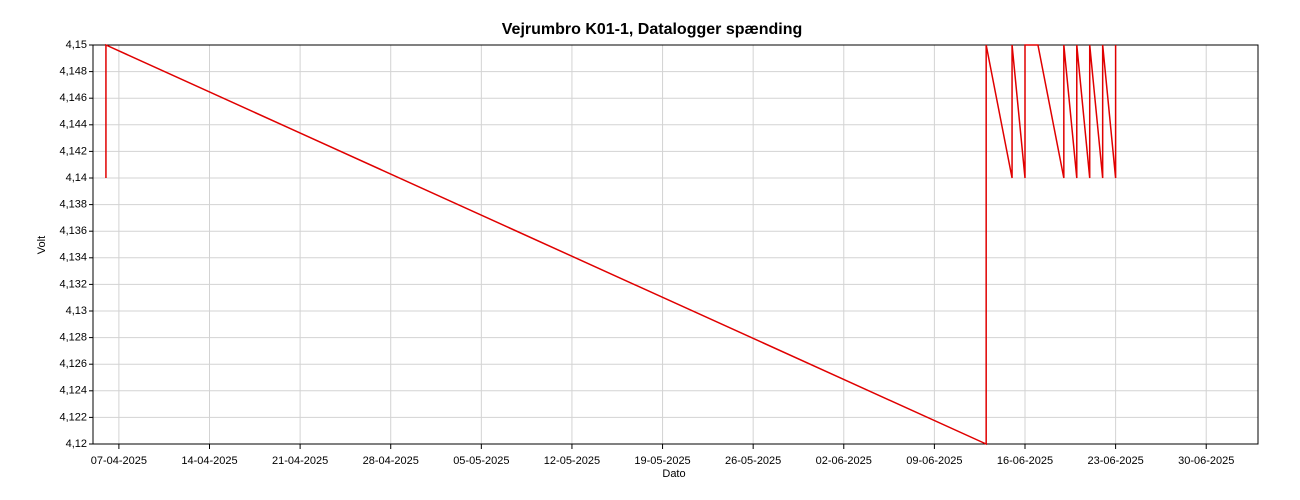 The width and height of the screenshot is (1300, 500). Describe the element at coordinates (73, 205) in the screenshot. I see `y-tick-label: 4,138` at that location.